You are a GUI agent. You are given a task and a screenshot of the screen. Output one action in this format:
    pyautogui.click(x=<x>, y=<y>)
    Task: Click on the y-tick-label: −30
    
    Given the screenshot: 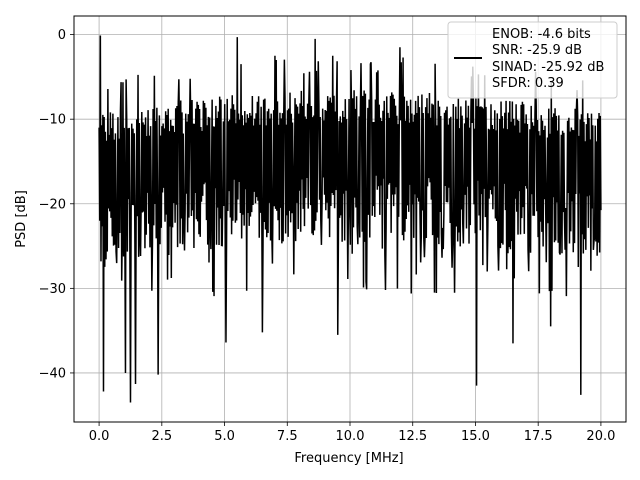 What is the action you would take?
    pyautogui.click(x=52, y=289)
    